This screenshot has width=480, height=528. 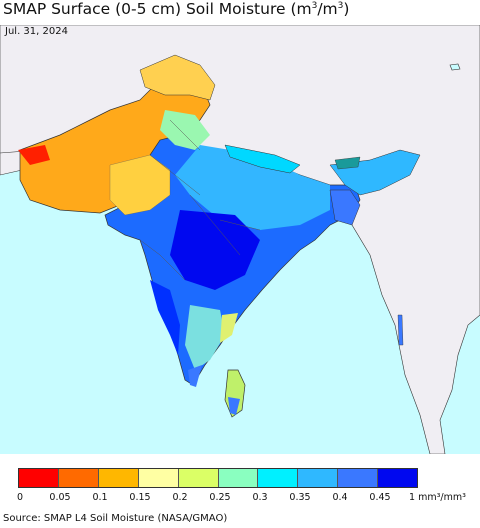 What do you see at coordinates (300, 497) in the screenshot?
I see `legend-tick-label: 0.35` at bounding box center [300, 497].